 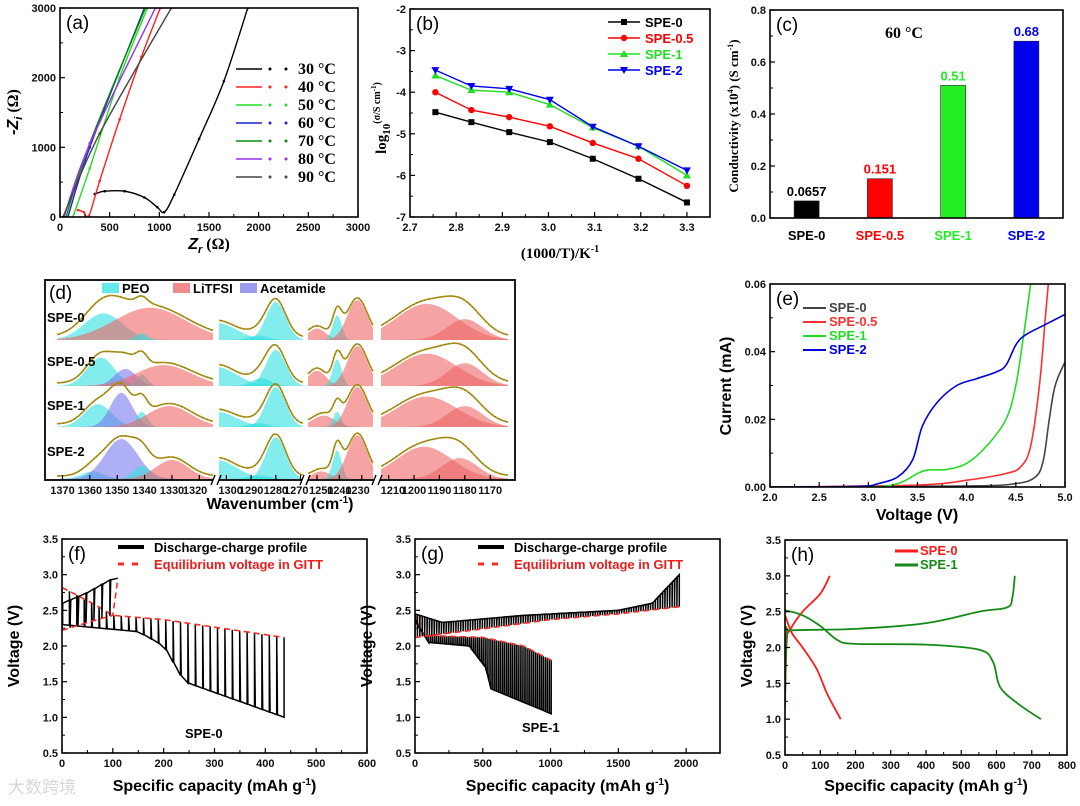 I want to click on category-label: SPE-0.5, so click(x=880, y=235).